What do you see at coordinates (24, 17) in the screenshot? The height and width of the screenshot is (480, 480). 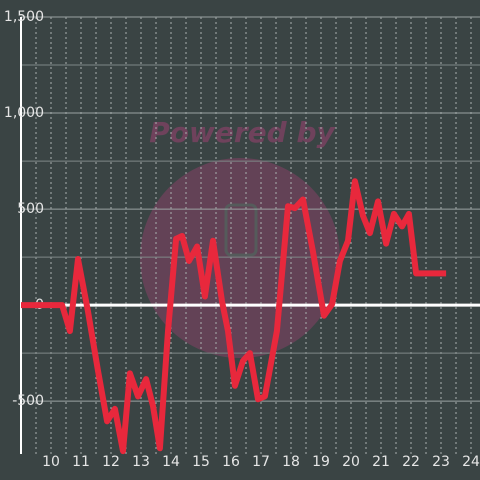 I see `y-tick-label: 1,500` at bounding box center [24, 17].